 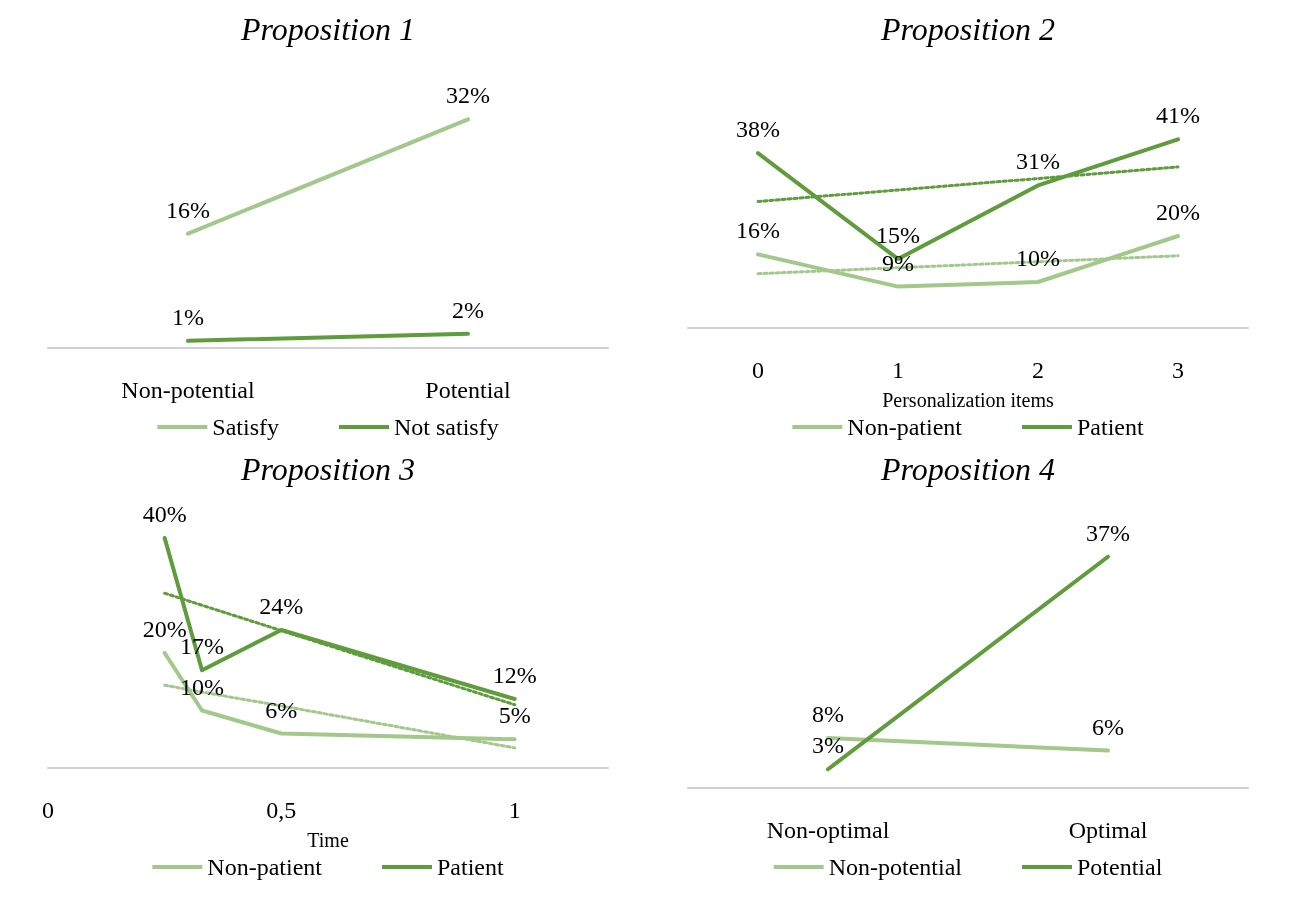 What do you see at coordinates (898, 262) in the screenshot?
I see `data-label: 9%` at bounding box center [898, 262].